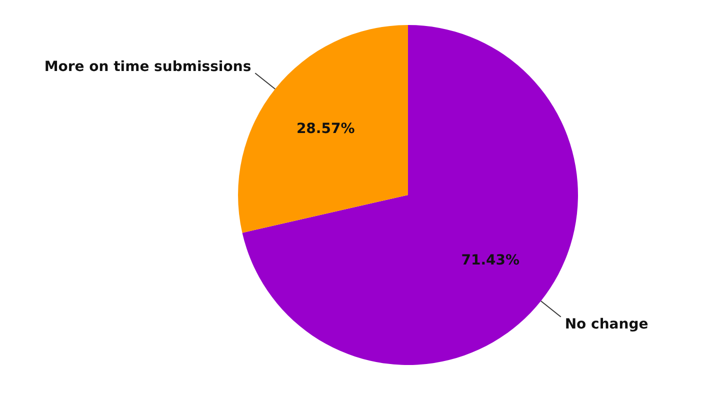  I want to click on slice-label: More on time submissions, so click(148, 66).